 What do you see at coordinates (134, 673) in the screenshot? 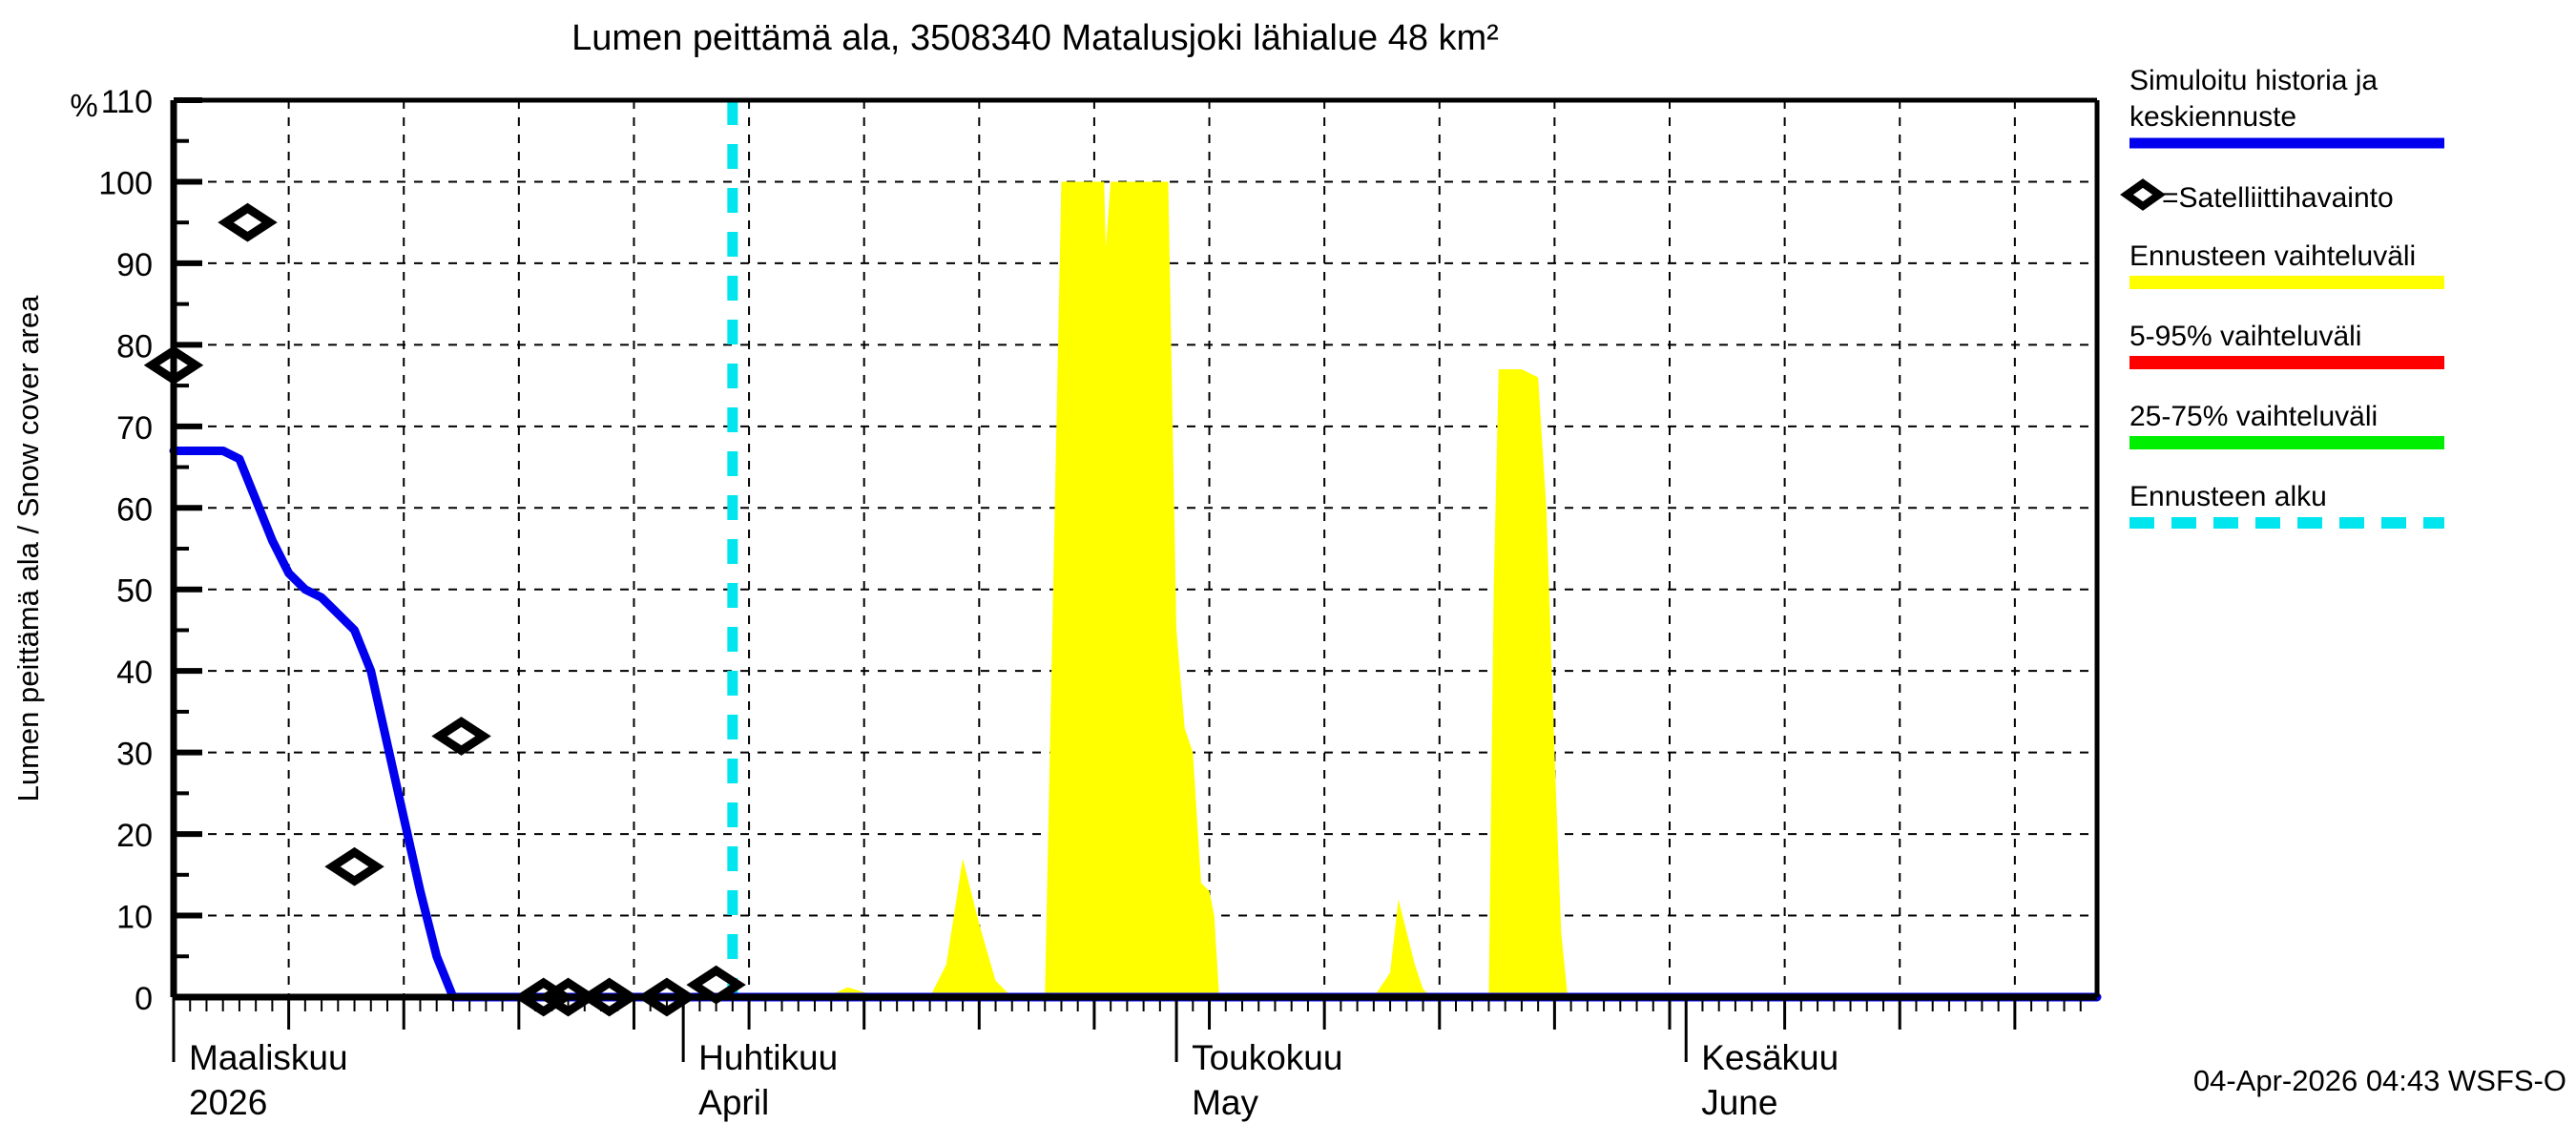
I see `y-tick-label: 40` at bounding box center [134, 673].